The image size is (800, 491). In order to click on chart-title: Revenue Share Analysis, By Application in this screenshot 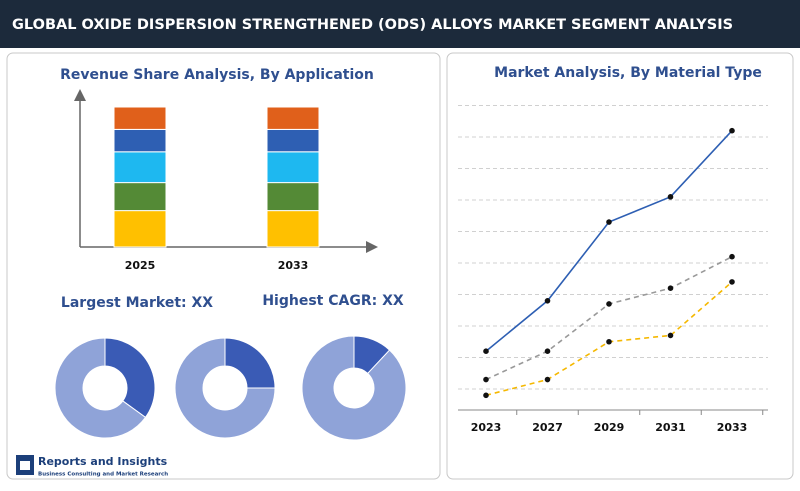, I will do `click(217, 75)`.